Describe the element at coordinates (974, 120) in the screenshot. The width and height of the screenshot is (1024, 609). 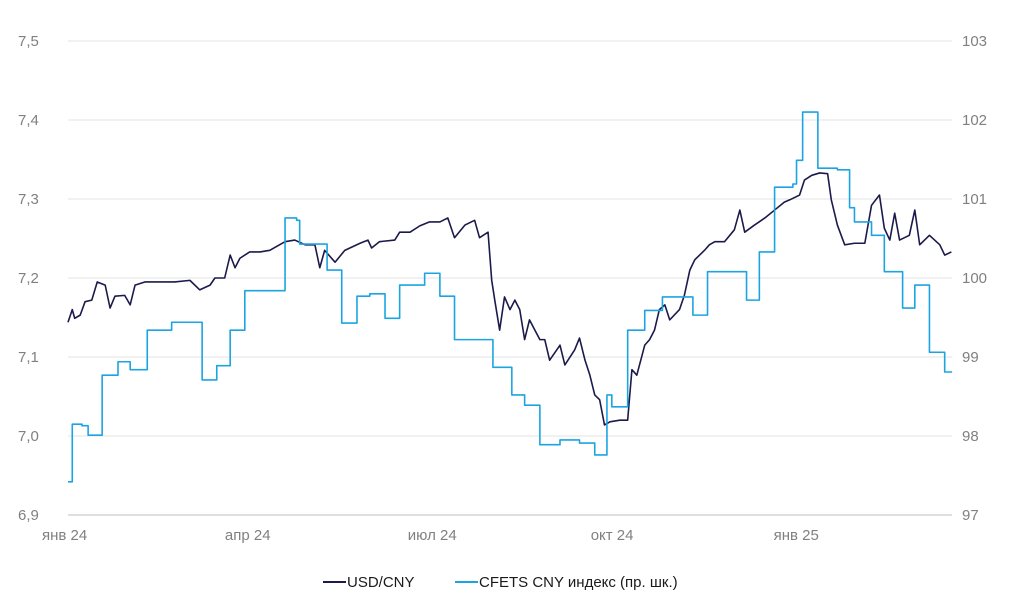
I see `right-tick-label: 102` at that location.